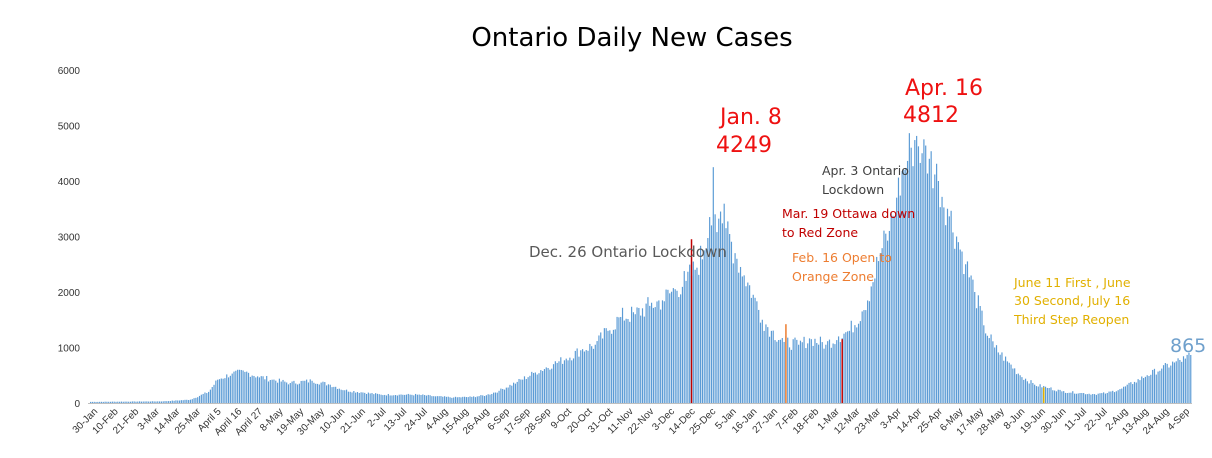 This screenshot has width=1212, height=458. I want to click on chart-title: Ontario Daily New Cases, so click(631, 38).